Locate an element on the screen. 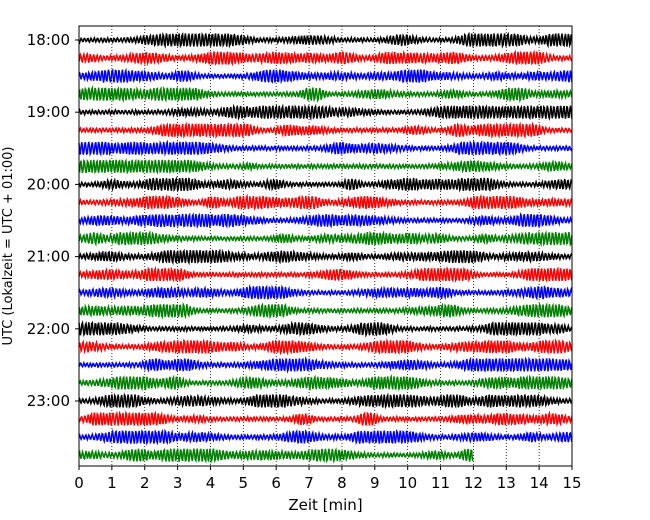 Image resolution: width=650 pixels, height=520 pixels. trace-1945 is located at coordinates (325, 166).